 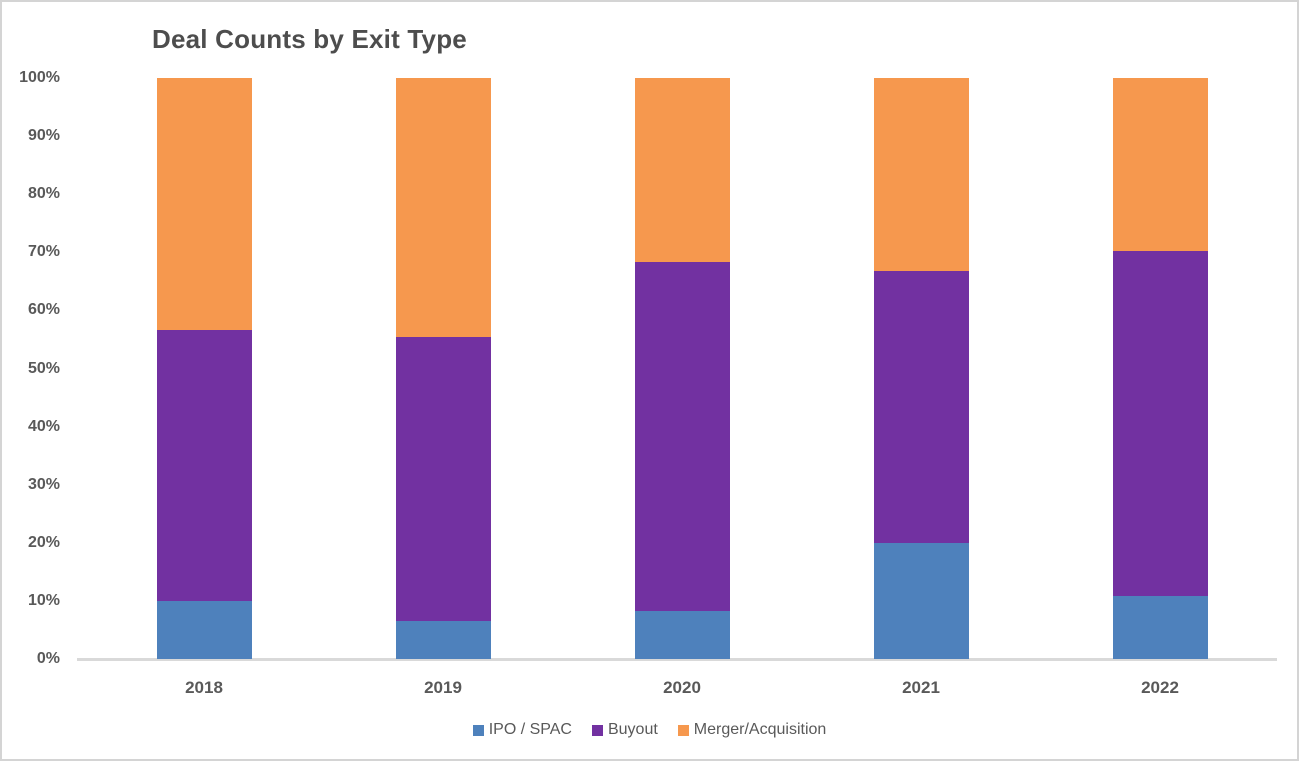 What do you see at coordinates (43, 194) in the screenshot?
I see `y-tick-label: 80%` at bounding box center [43, 194].